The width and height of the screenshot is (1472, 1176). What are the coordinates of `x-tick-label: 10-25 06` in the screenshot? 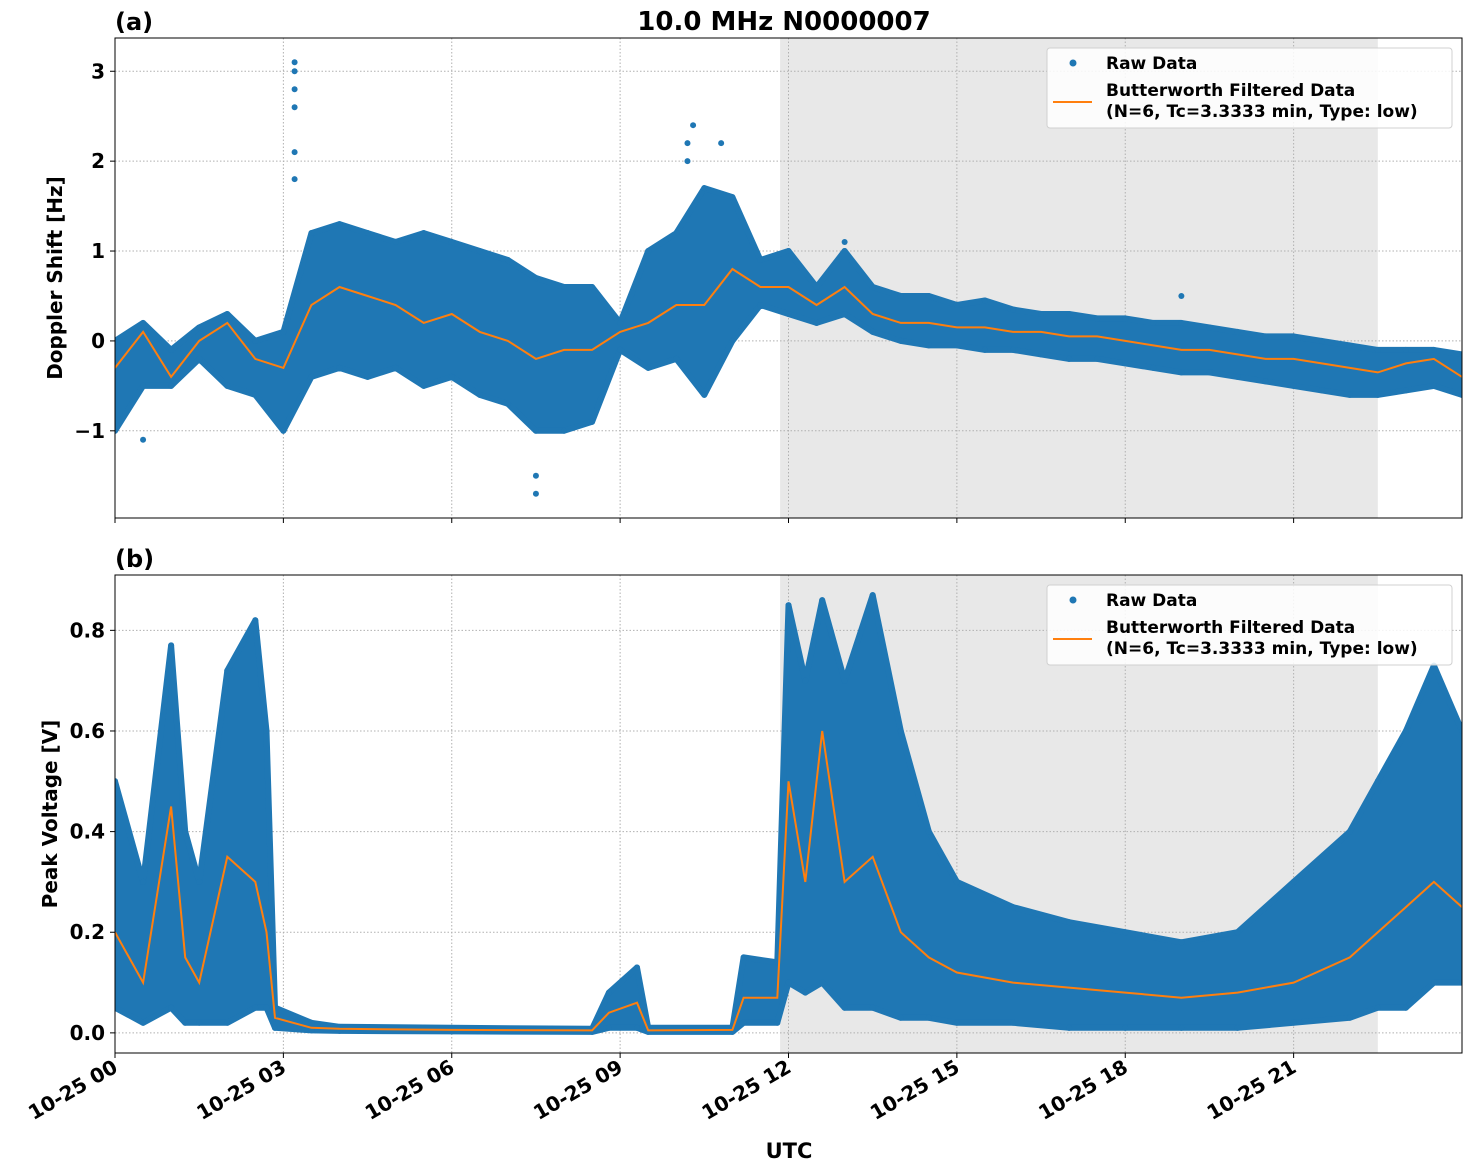 It's located at (410, 1090).